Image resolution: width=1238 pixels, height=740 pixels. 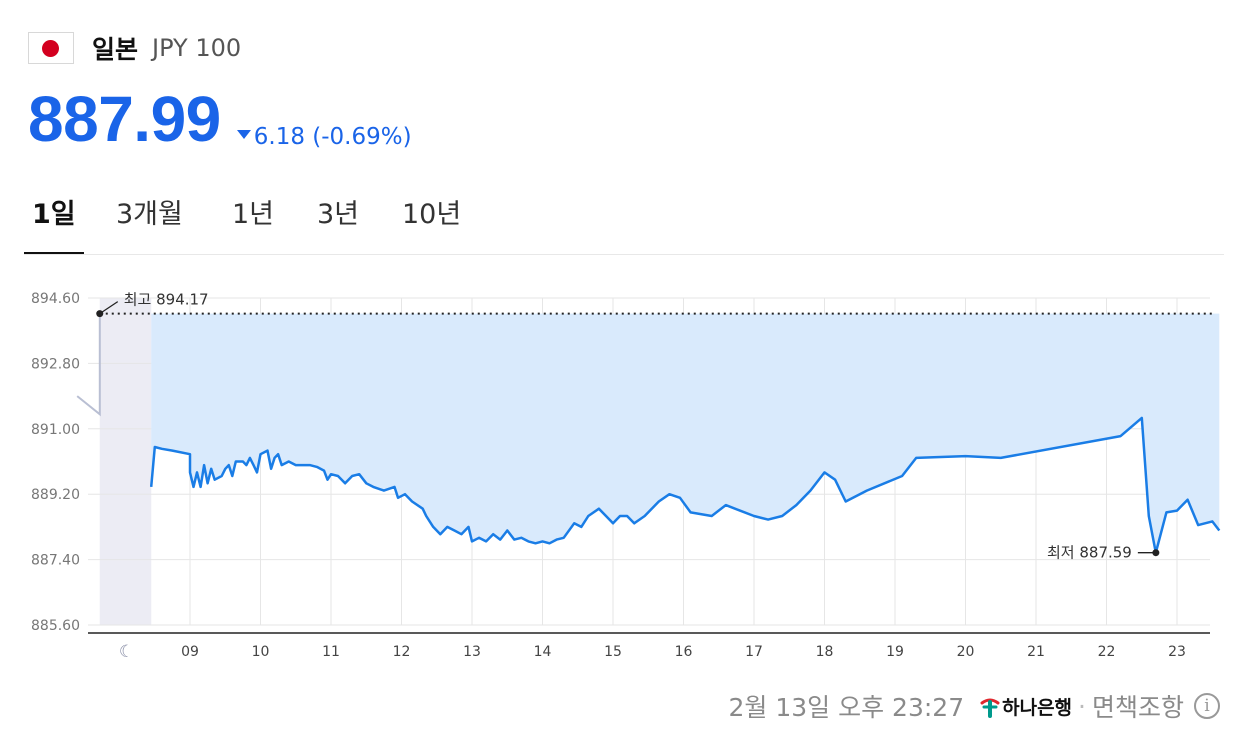 I want to click on x-tick-label: 22, so click(x=1107, y=652).